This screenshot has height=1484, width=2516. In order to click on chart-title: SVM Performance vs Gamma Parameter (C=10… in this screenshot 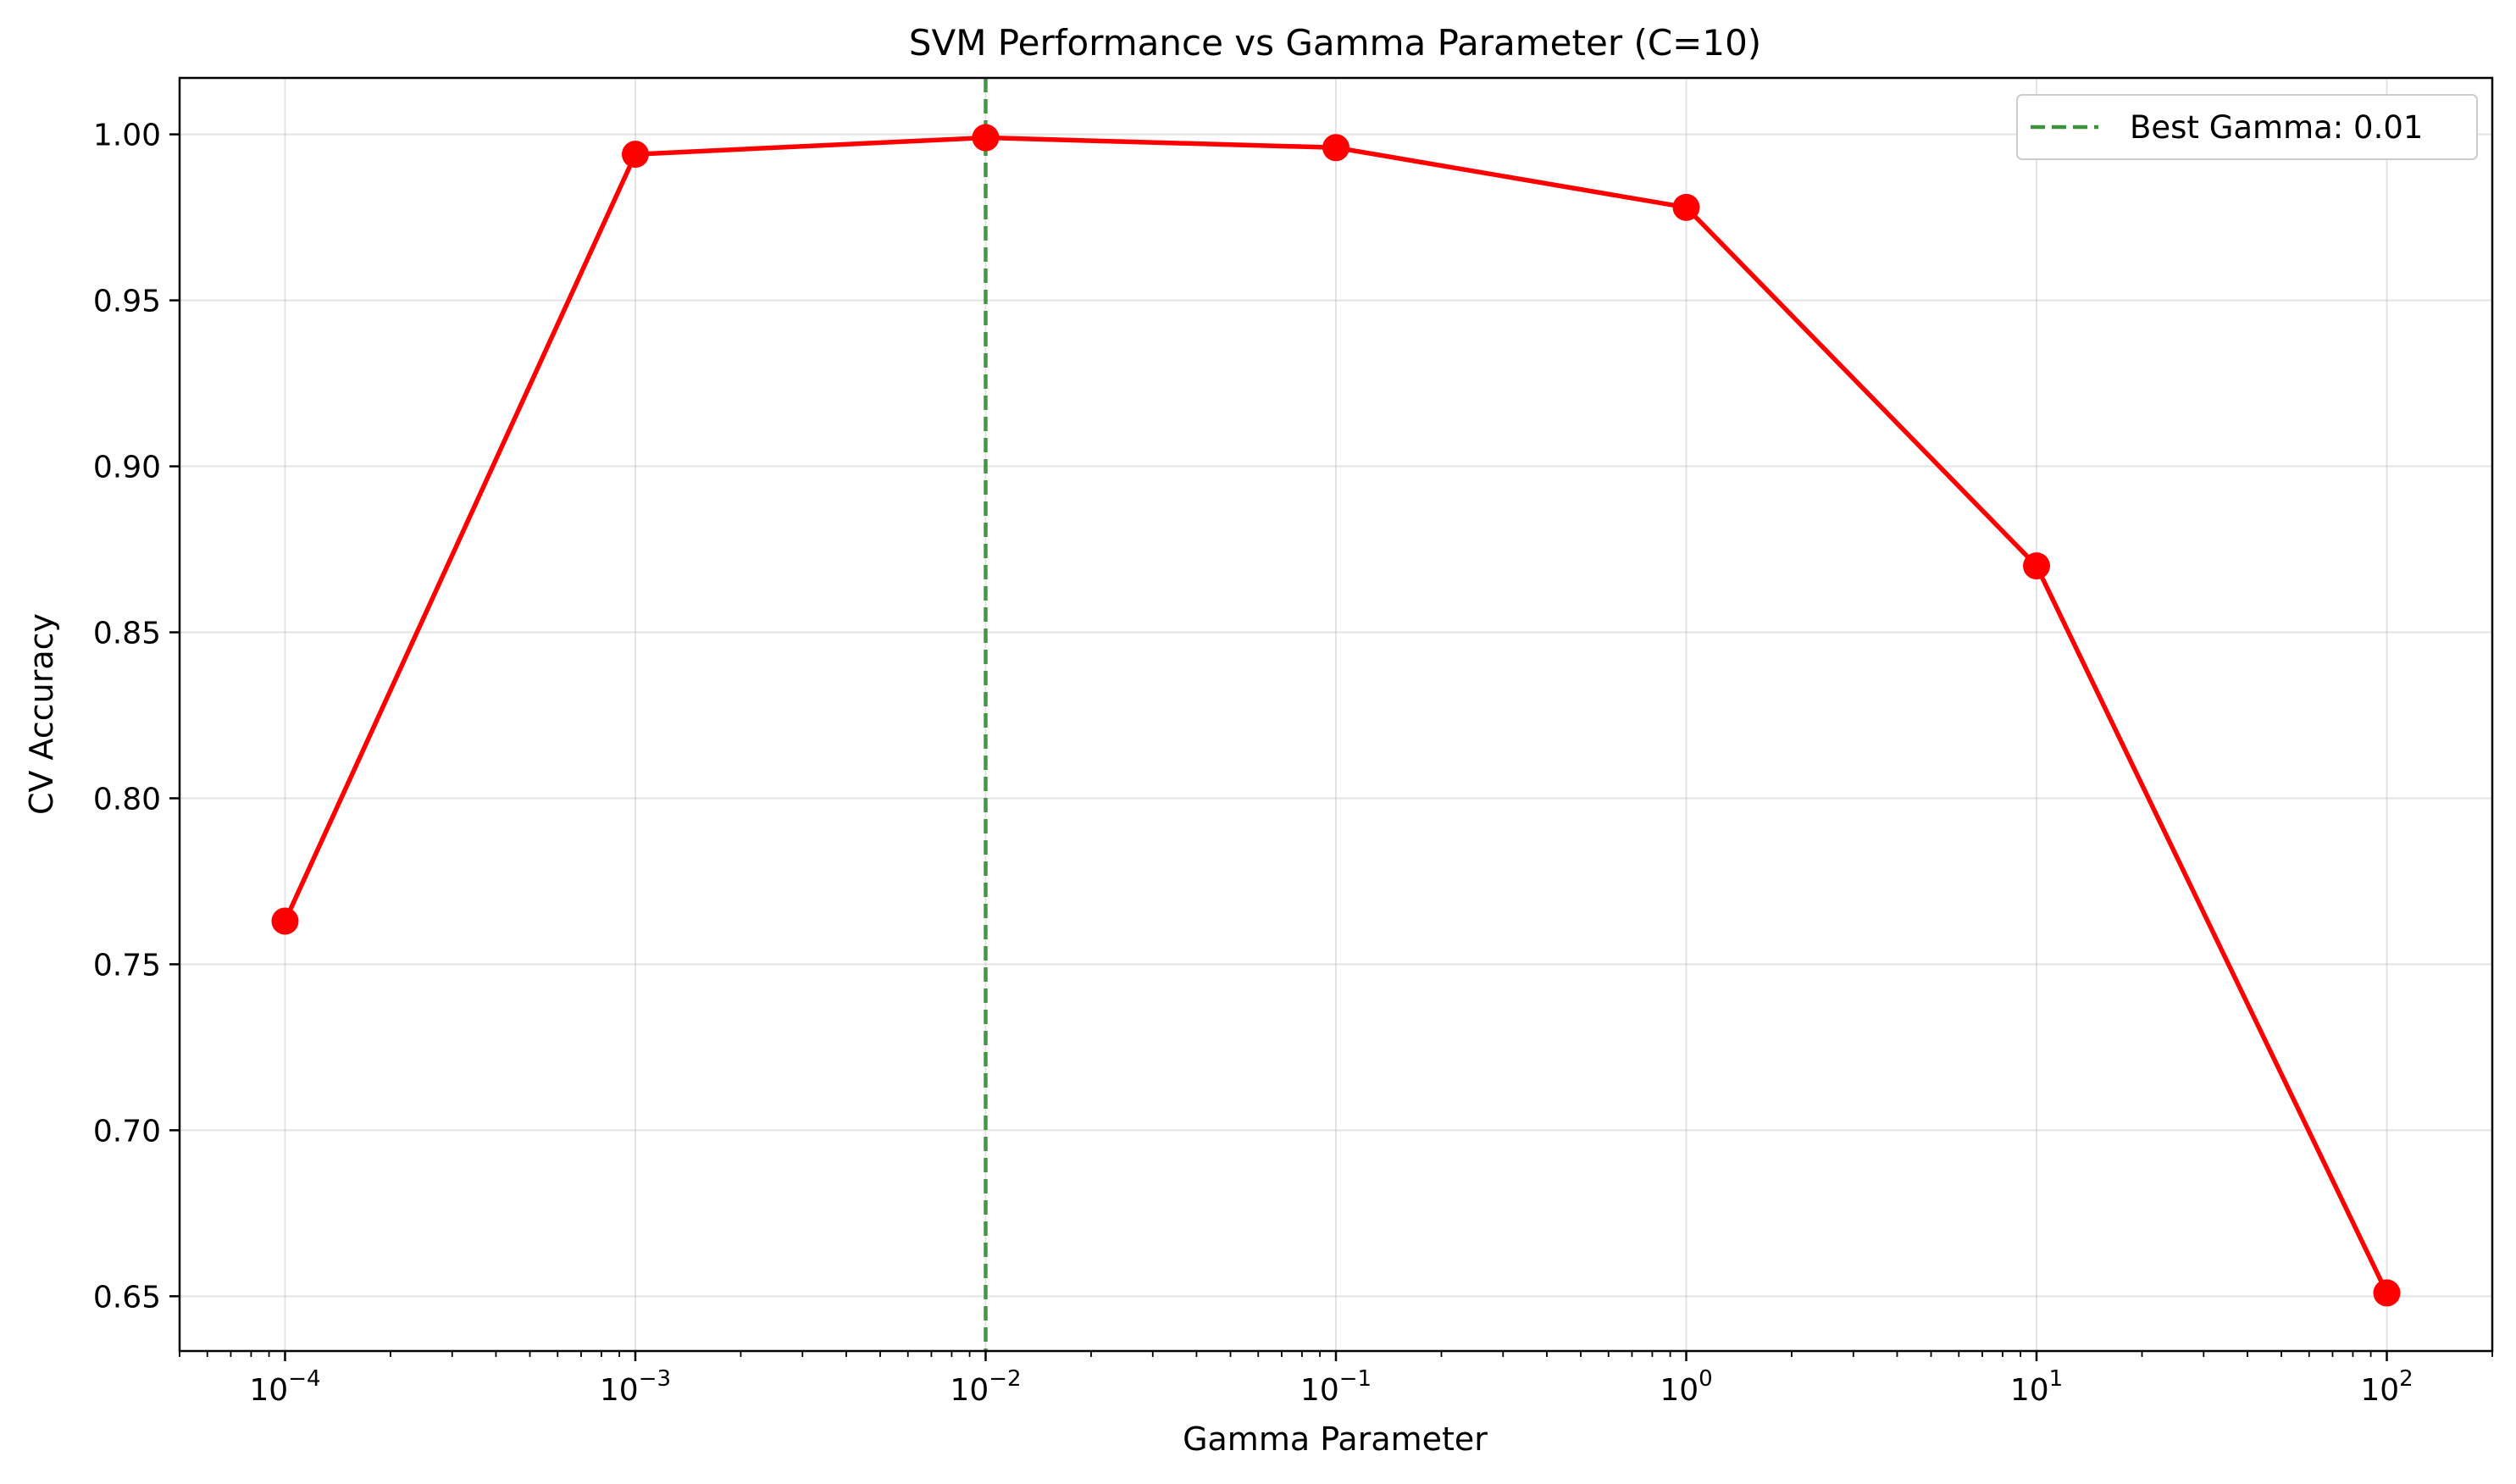, I will do `click(1335, 43)`.